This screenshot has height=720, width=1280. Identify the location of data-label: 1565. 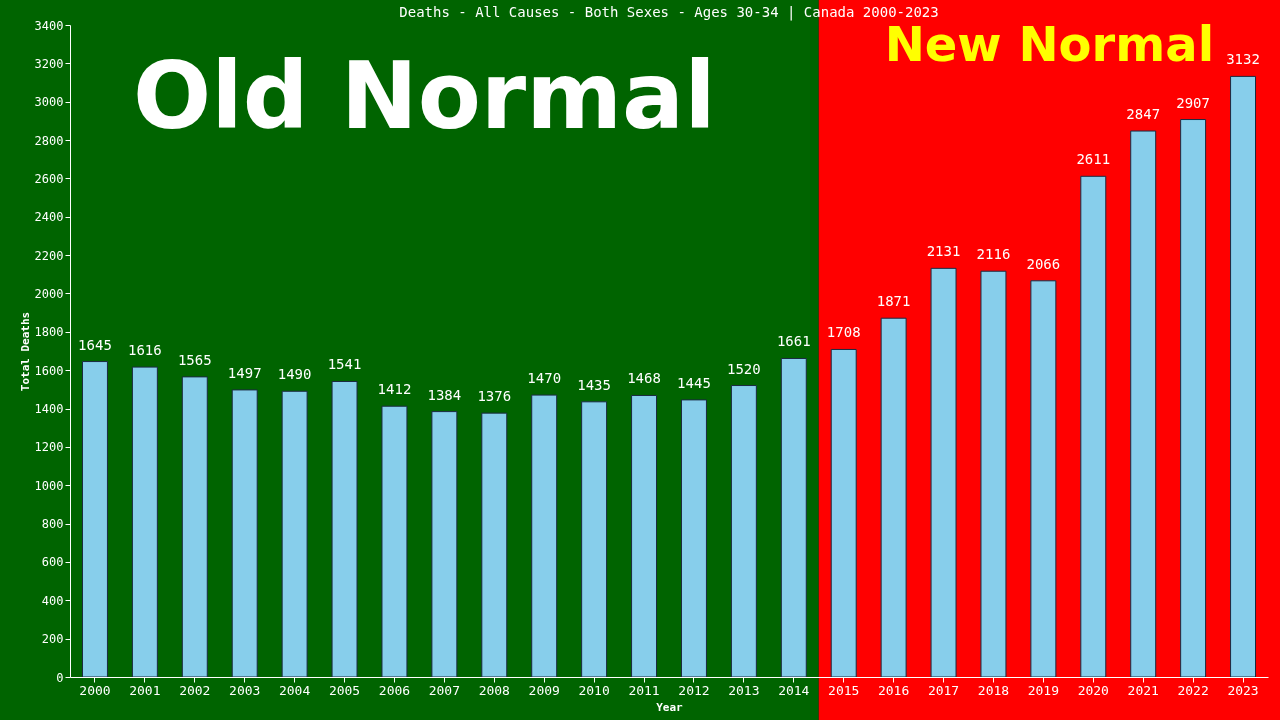
(194, 359).